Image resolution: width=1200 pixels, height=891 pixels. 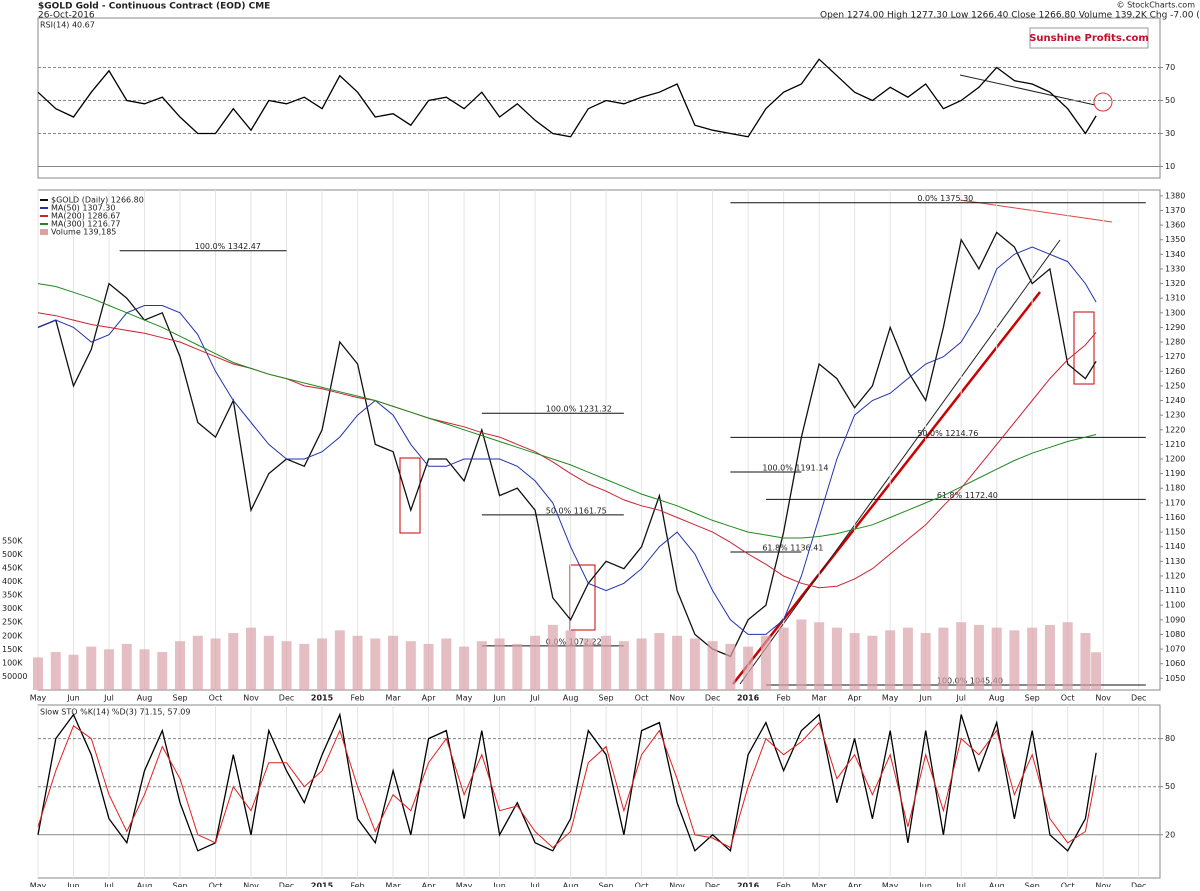 What do you see at coordinates (1175, 649) in the screenshot?
I see `y-tick-label: 1070` at bounding box center [1175, 649].